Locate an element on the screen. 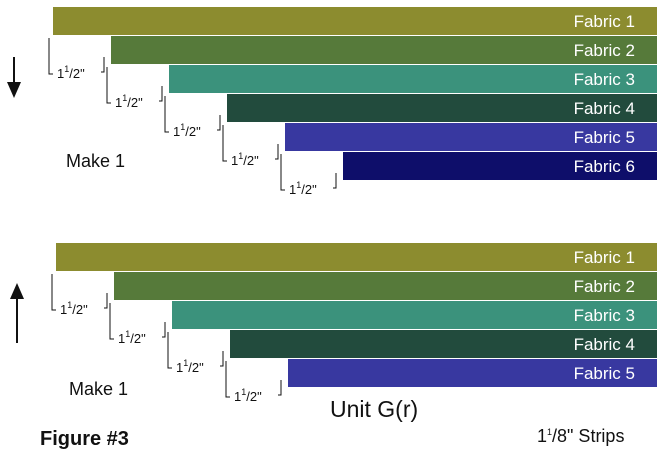 The height and width of the screenshot is (453, 657). unit-label: Unit G(r) is located at coordinates (374, 409).